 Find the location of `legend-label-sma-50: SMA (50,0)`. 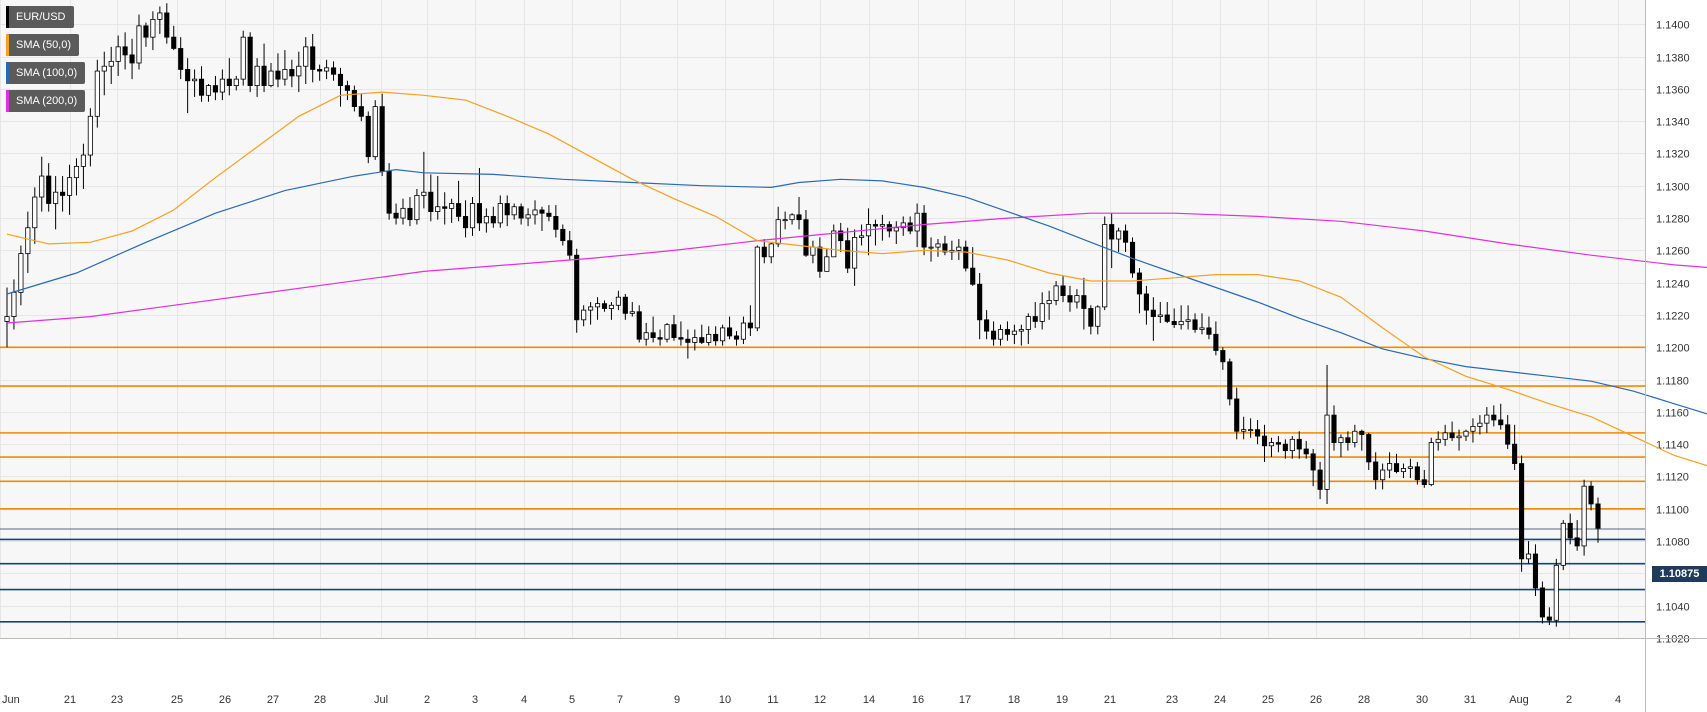

legend-label-sma-50: SMA (50,0) is located at coordinates (44, 45).